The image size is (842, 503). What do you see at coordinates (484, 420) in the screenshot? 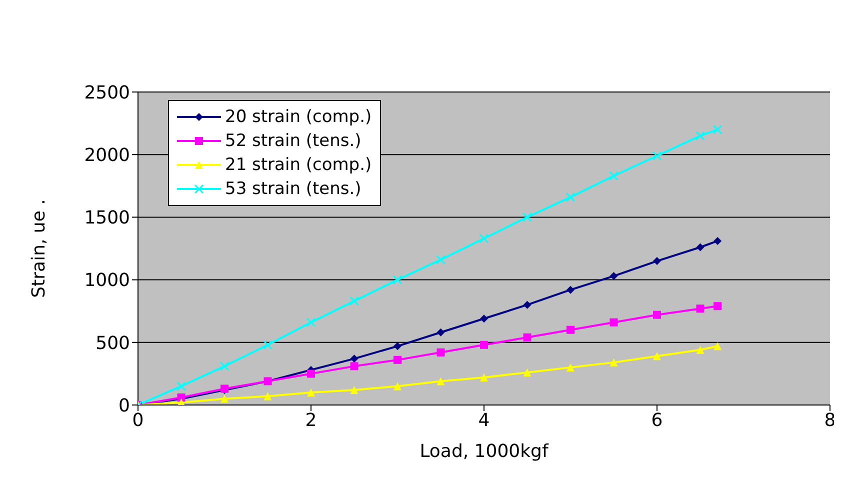
I see `x-tick-label: 4` at bounding box center [484, 420].